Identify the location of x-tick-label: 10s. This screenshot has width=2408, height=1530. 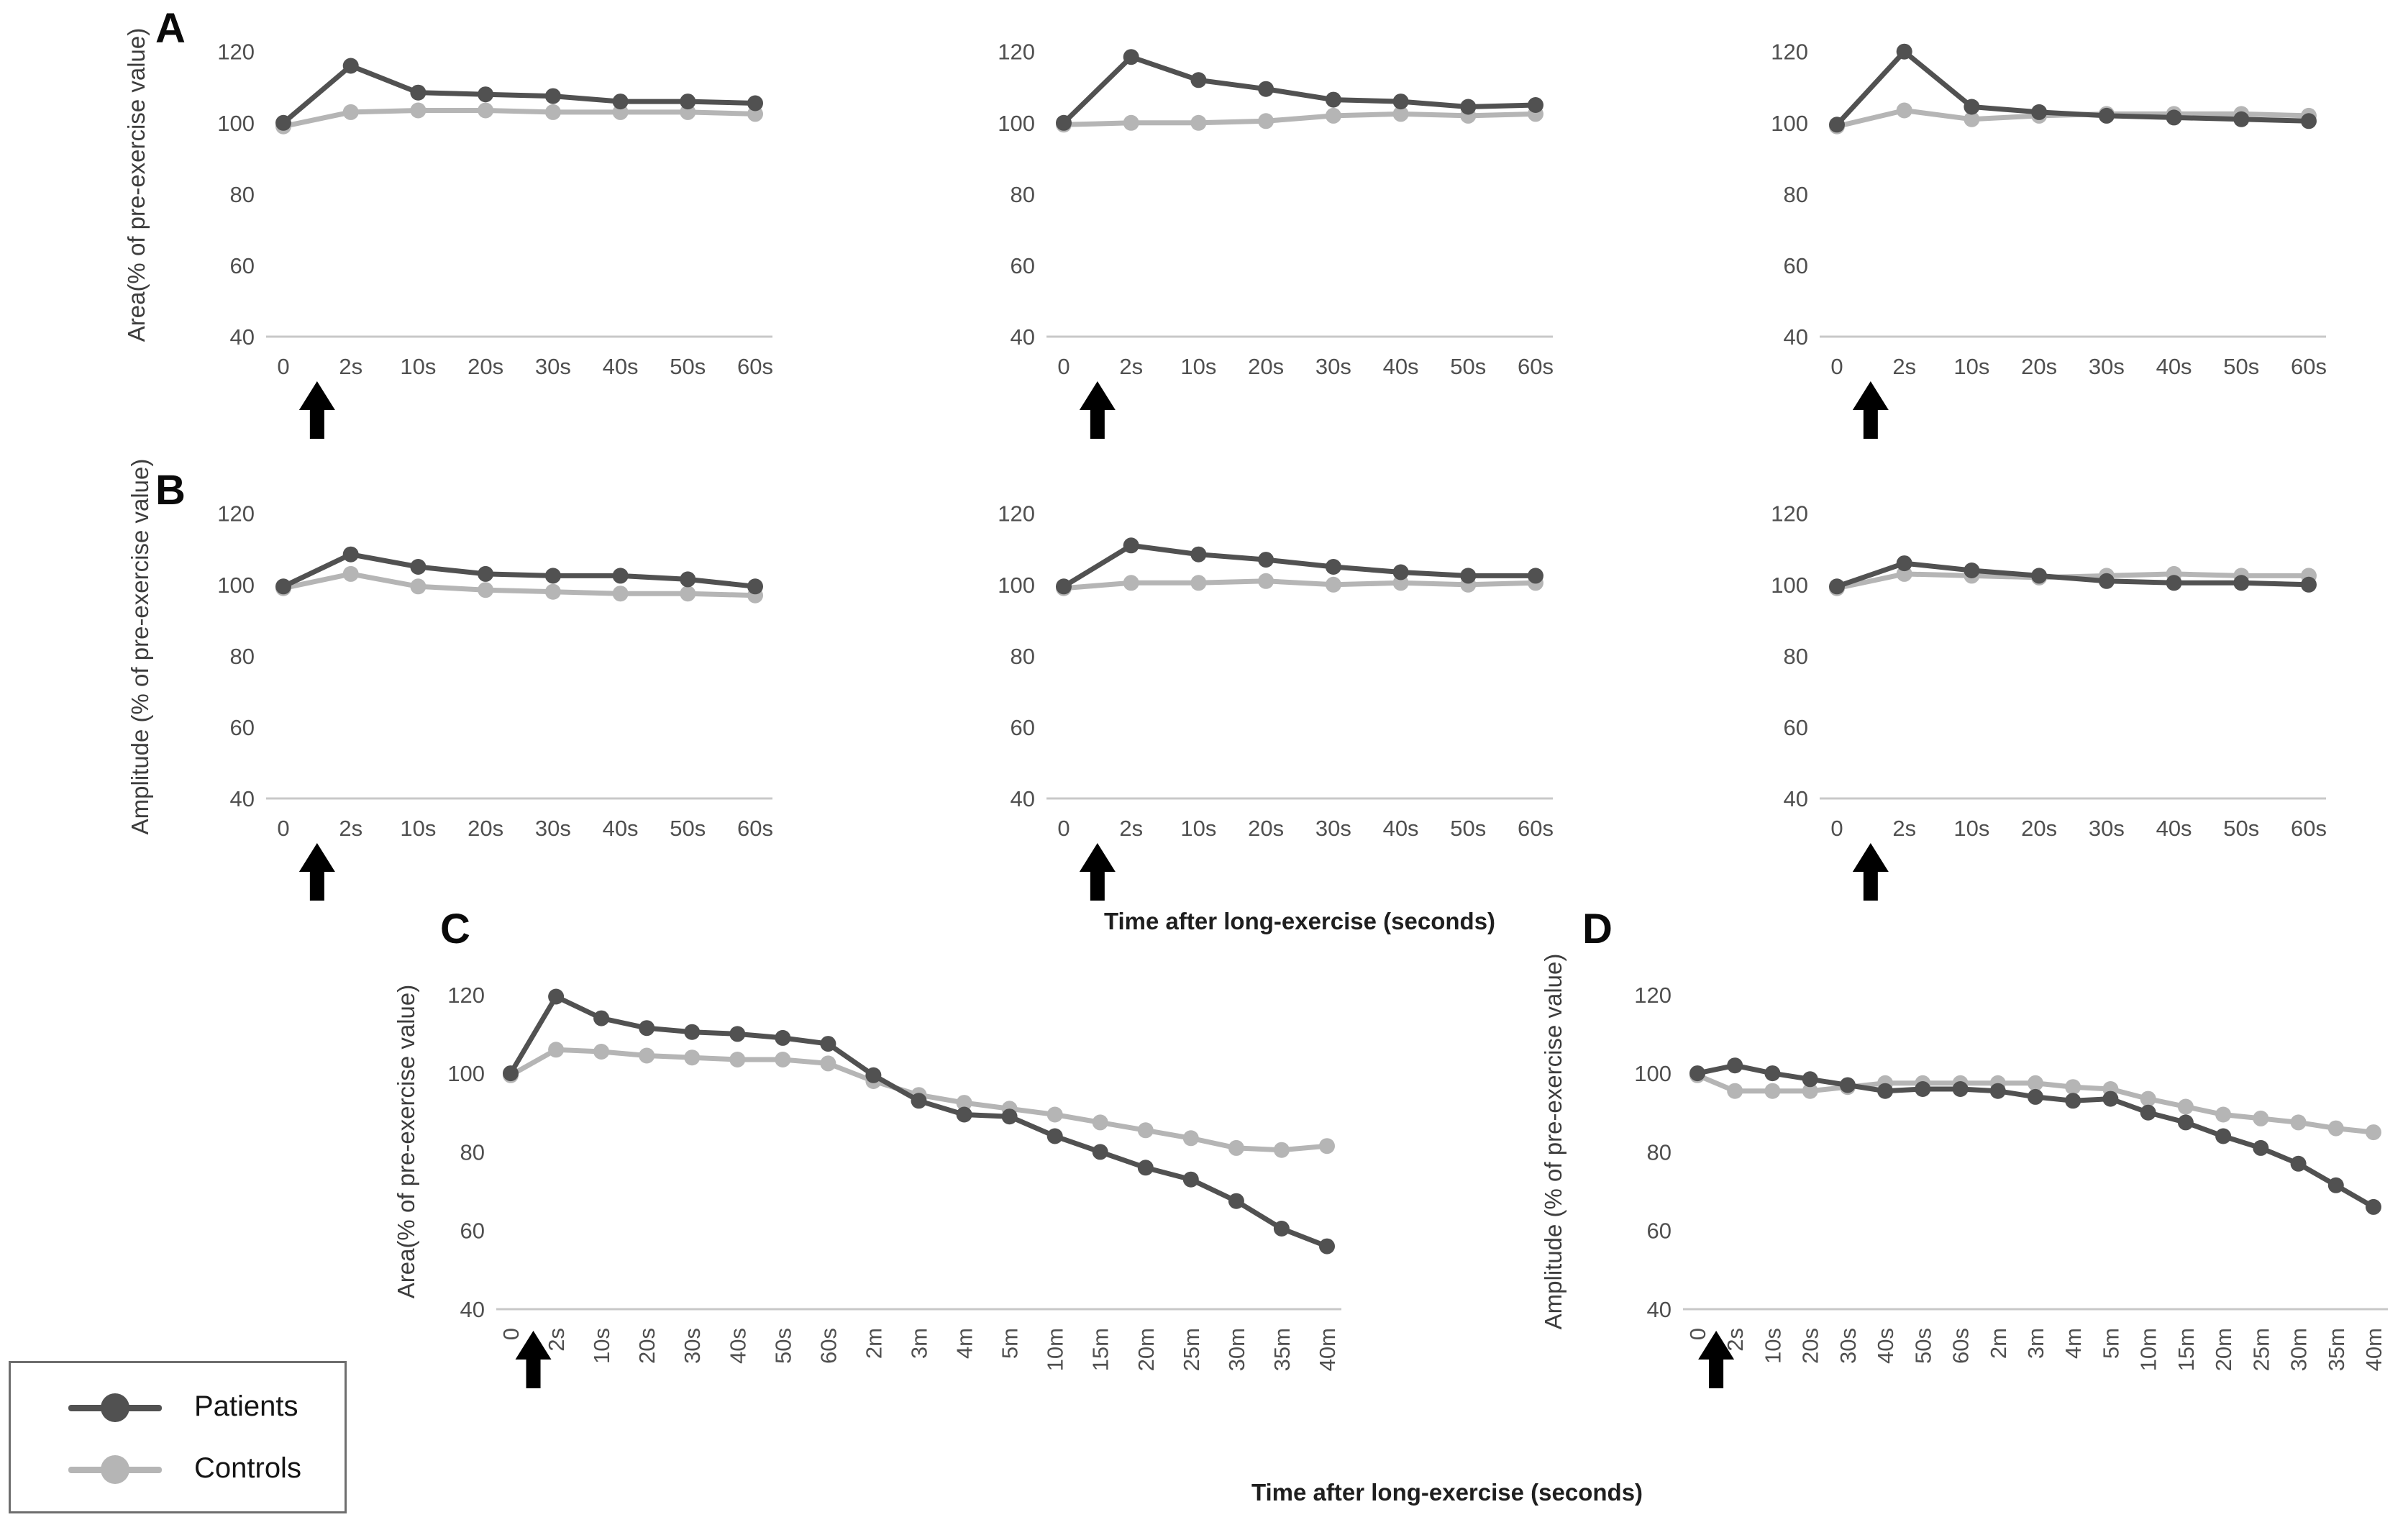
(418, 366).